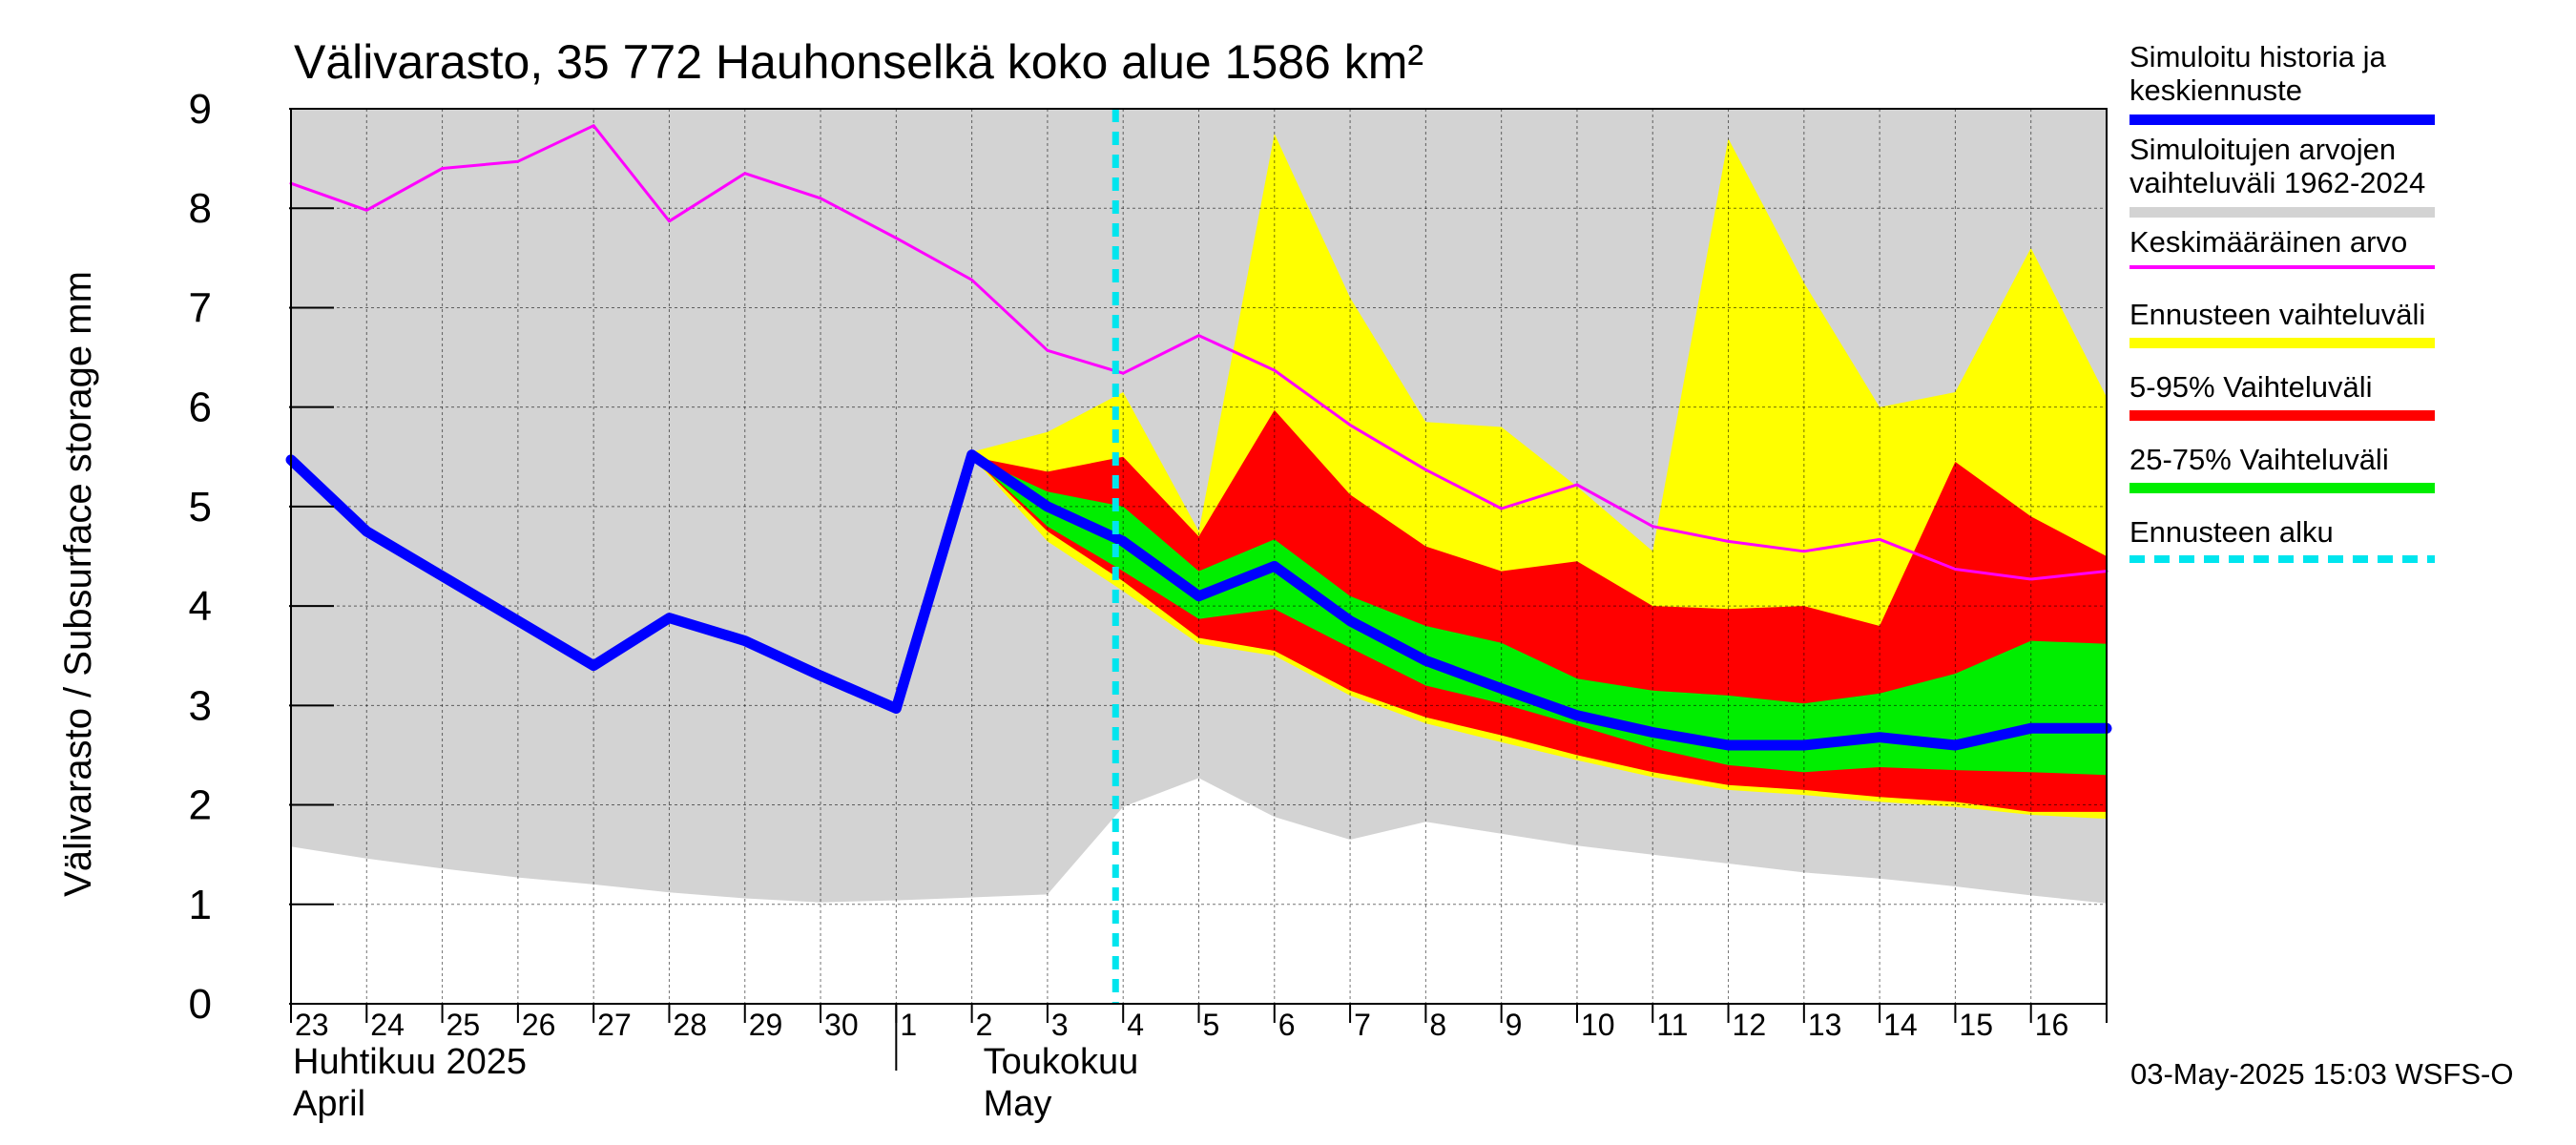 The height and width of the screenshot is (1145, 2576). What do you see at coordinates (1135, 1025) in the screenshot?
I see `x-tick-label: 4` at bounding box center [1135, 1025].